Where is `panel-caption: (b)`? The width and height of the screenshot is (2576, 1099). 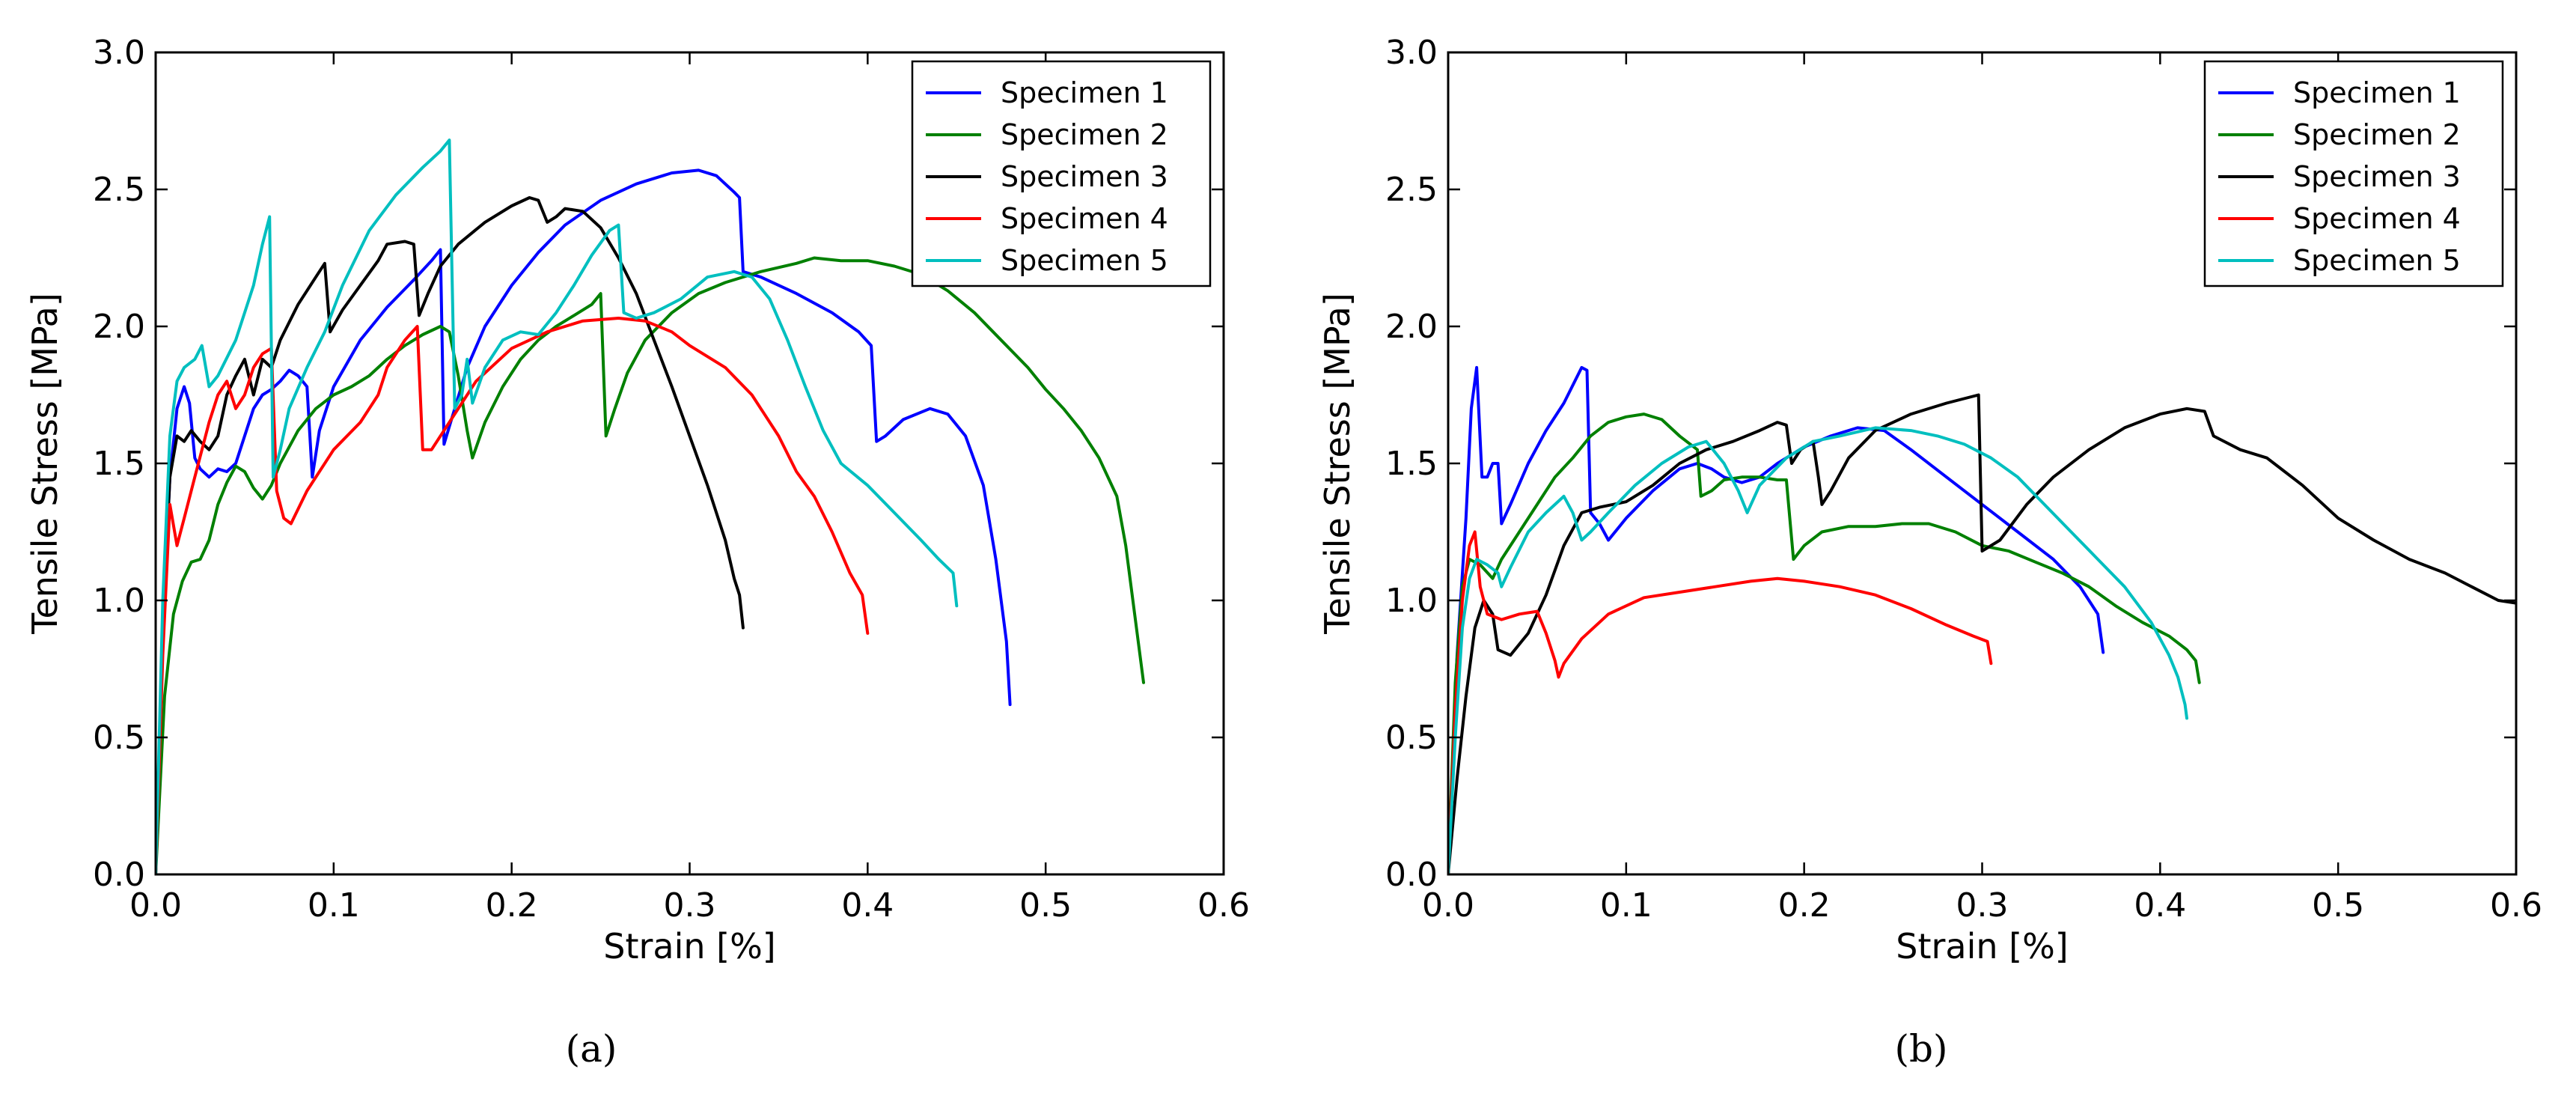 panel-caption: (b) is located at coordinates (1920, 1049).